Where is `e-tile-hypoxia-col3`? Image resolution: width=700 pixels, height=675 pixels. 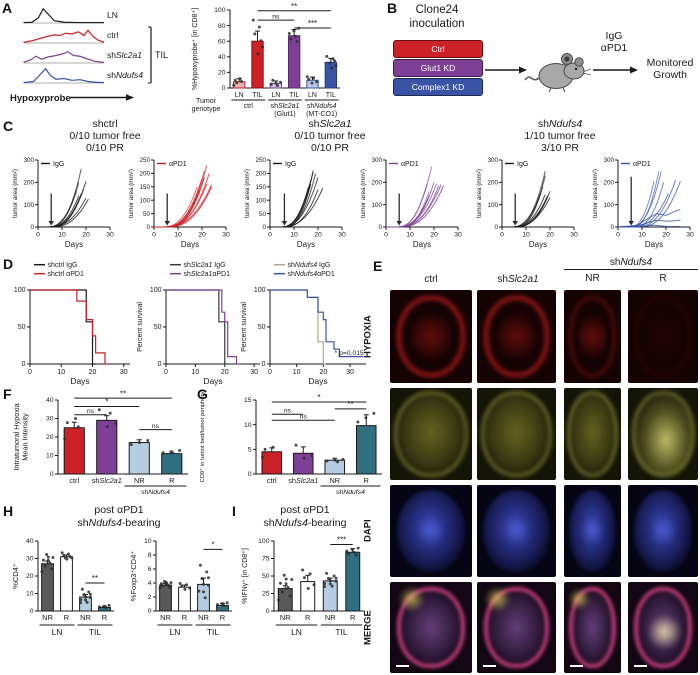 e-tile-hypoxia-col3 is located at coordinates (663, 336).